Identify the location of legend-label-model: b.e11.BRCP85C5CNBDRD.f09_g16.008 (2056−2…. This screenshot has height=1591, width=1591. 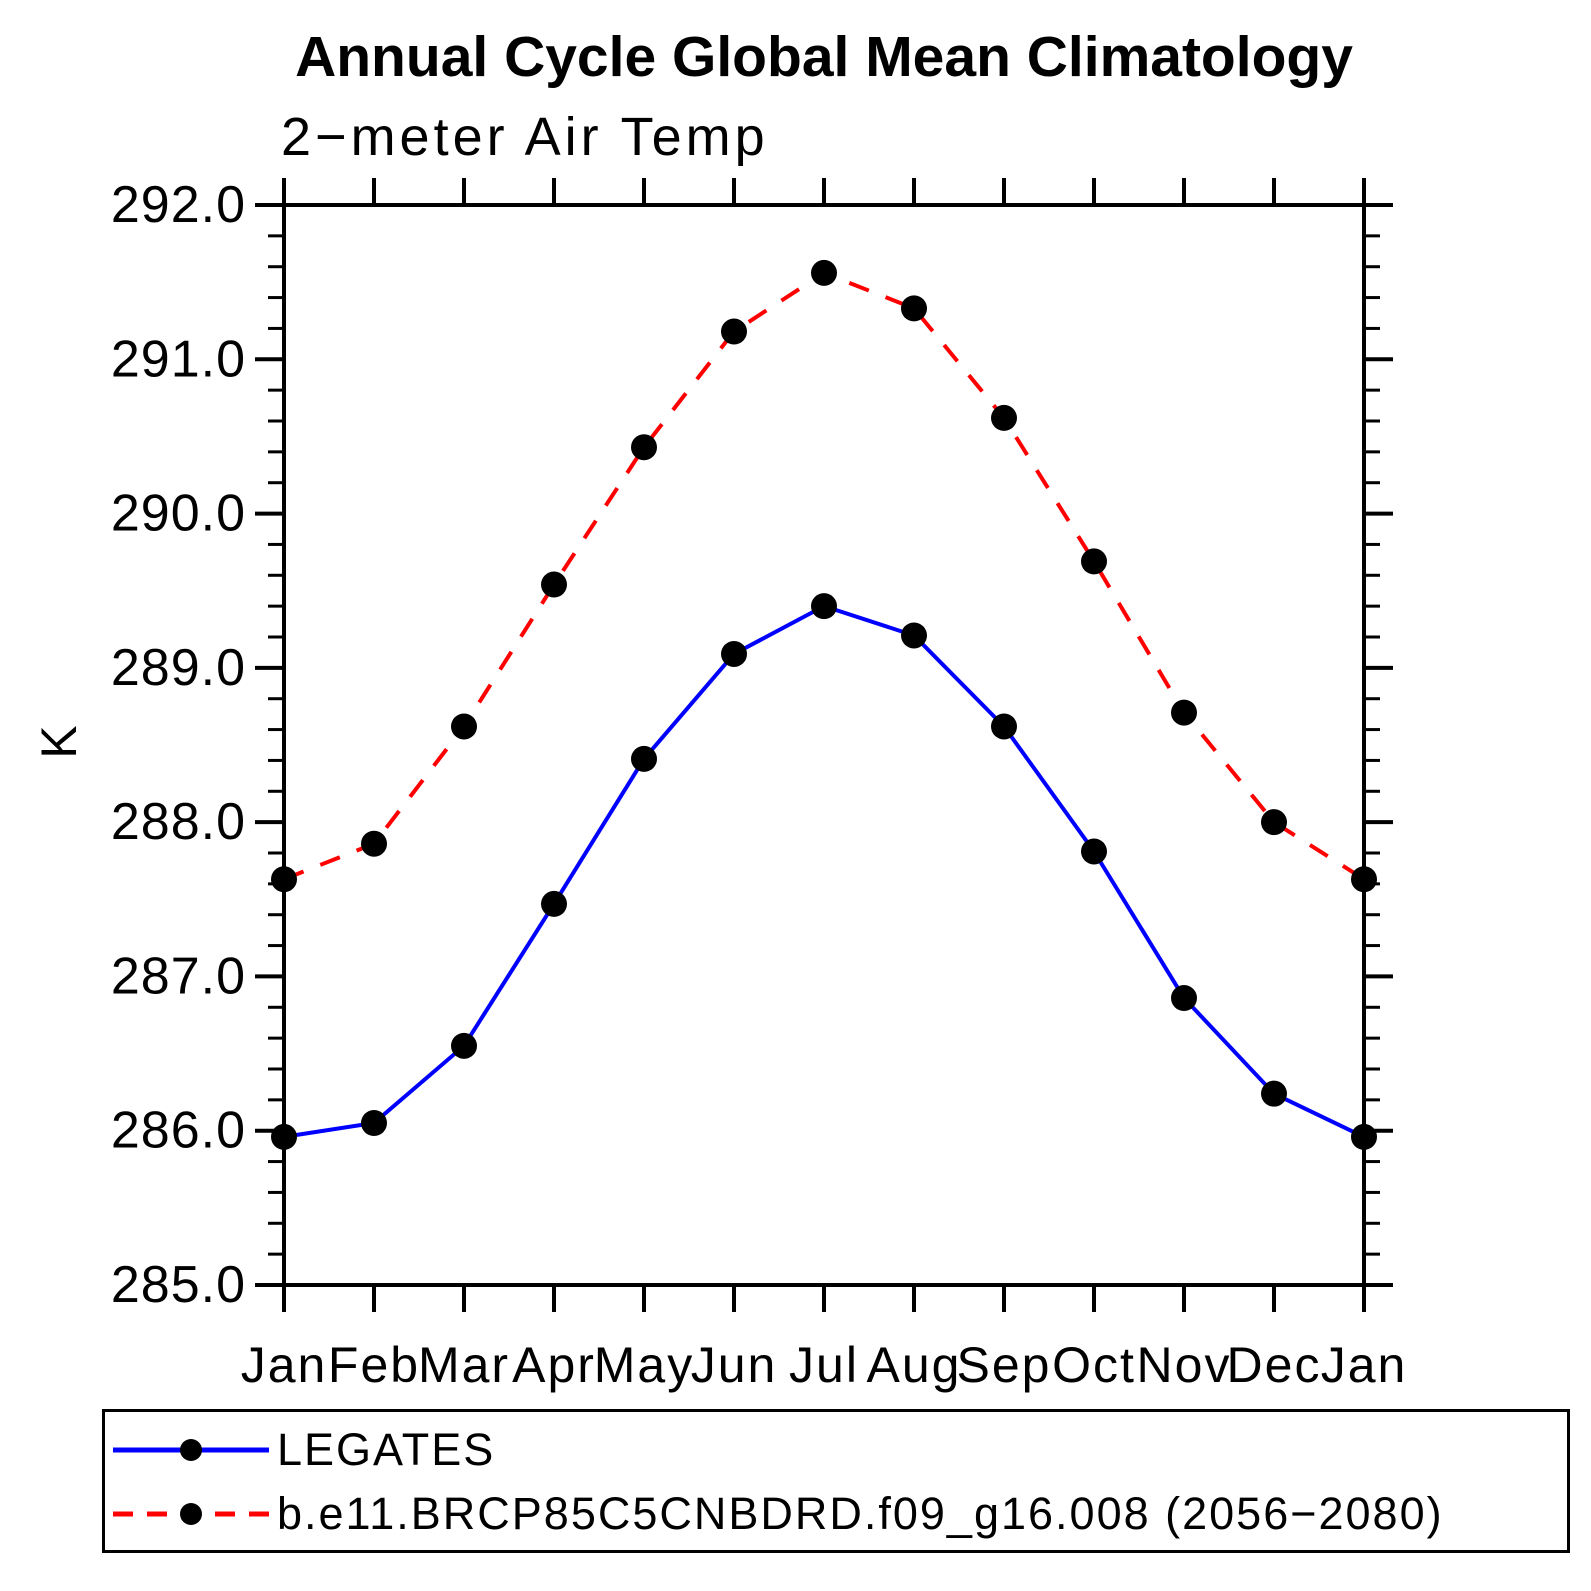
(860, 1513).